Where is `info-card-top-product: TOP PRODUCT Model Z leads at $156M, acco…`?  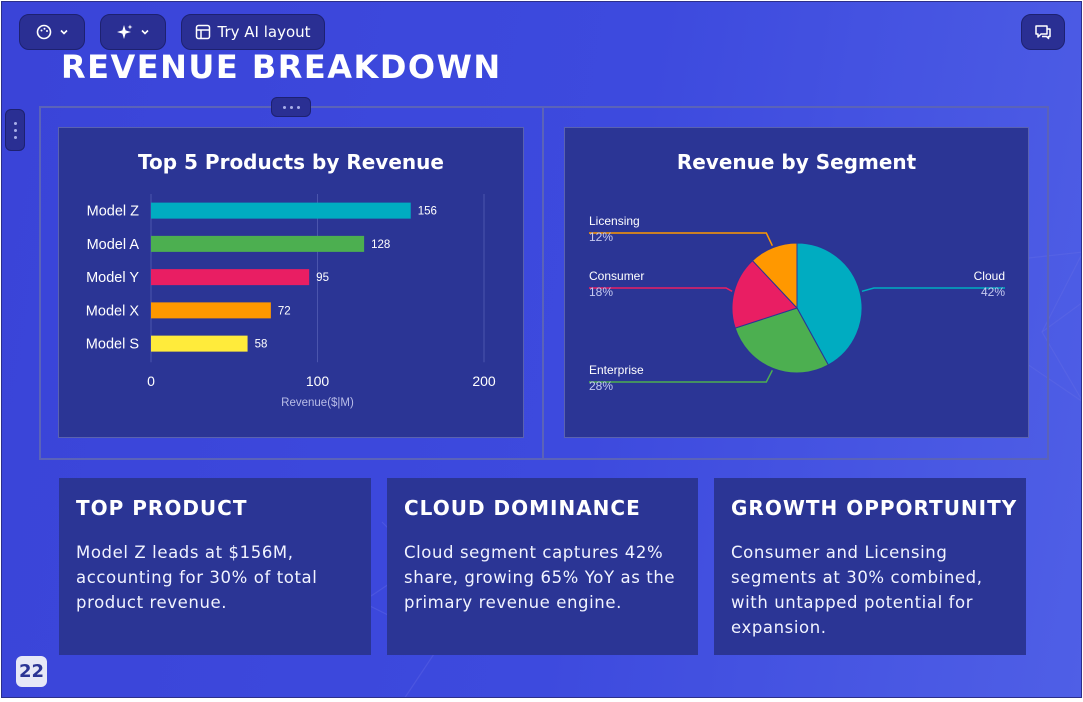
info-card-top-product: TOP PRODUCT Model Z leads at $156M, acco… is located at coordinates (215, 566).